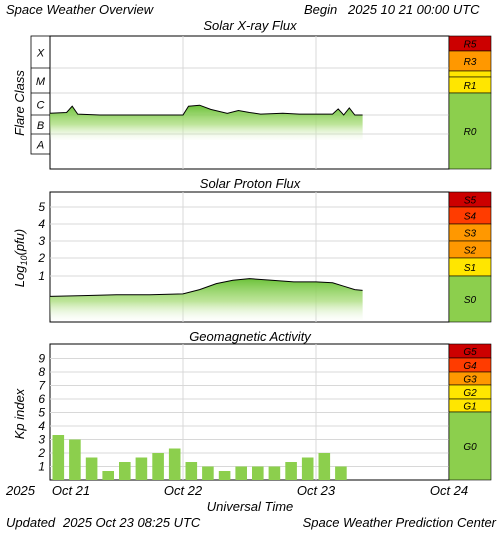  I want to click on begin-label: Begin, so click(320, 9).